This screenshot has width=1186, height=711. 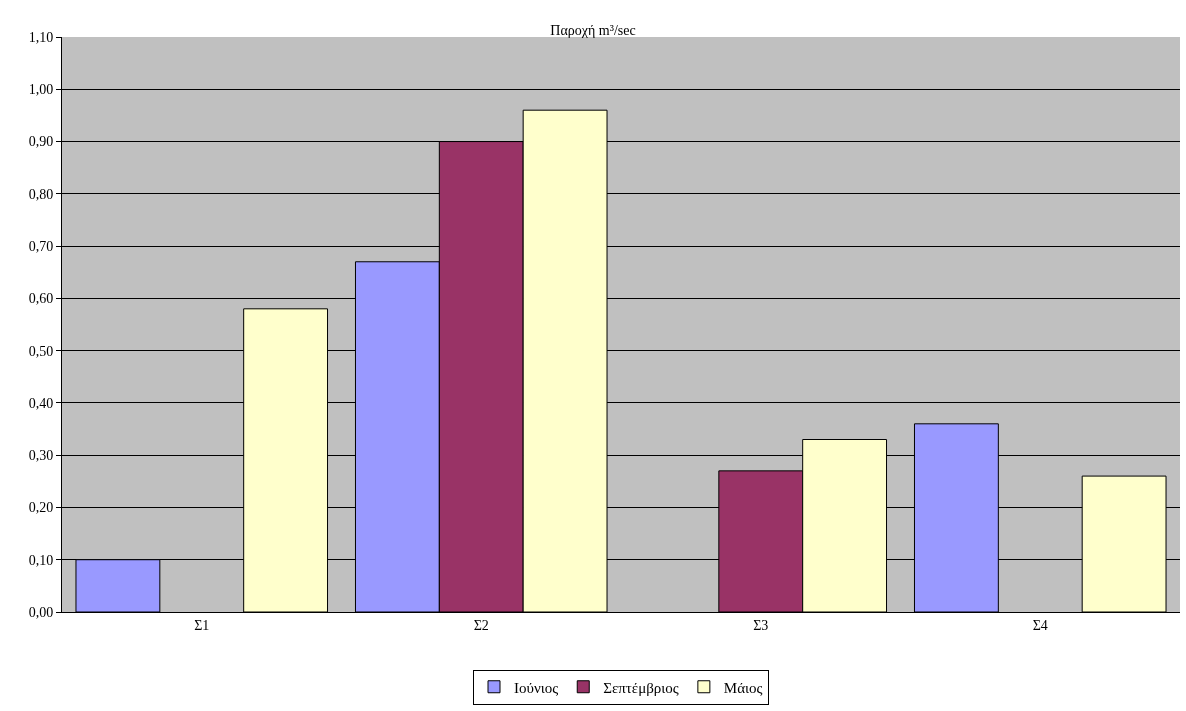 What do you see at coordinates (743, 687) in the screenshot?
I see `legend-label: Μάιος` at bounding box center [743, 687].